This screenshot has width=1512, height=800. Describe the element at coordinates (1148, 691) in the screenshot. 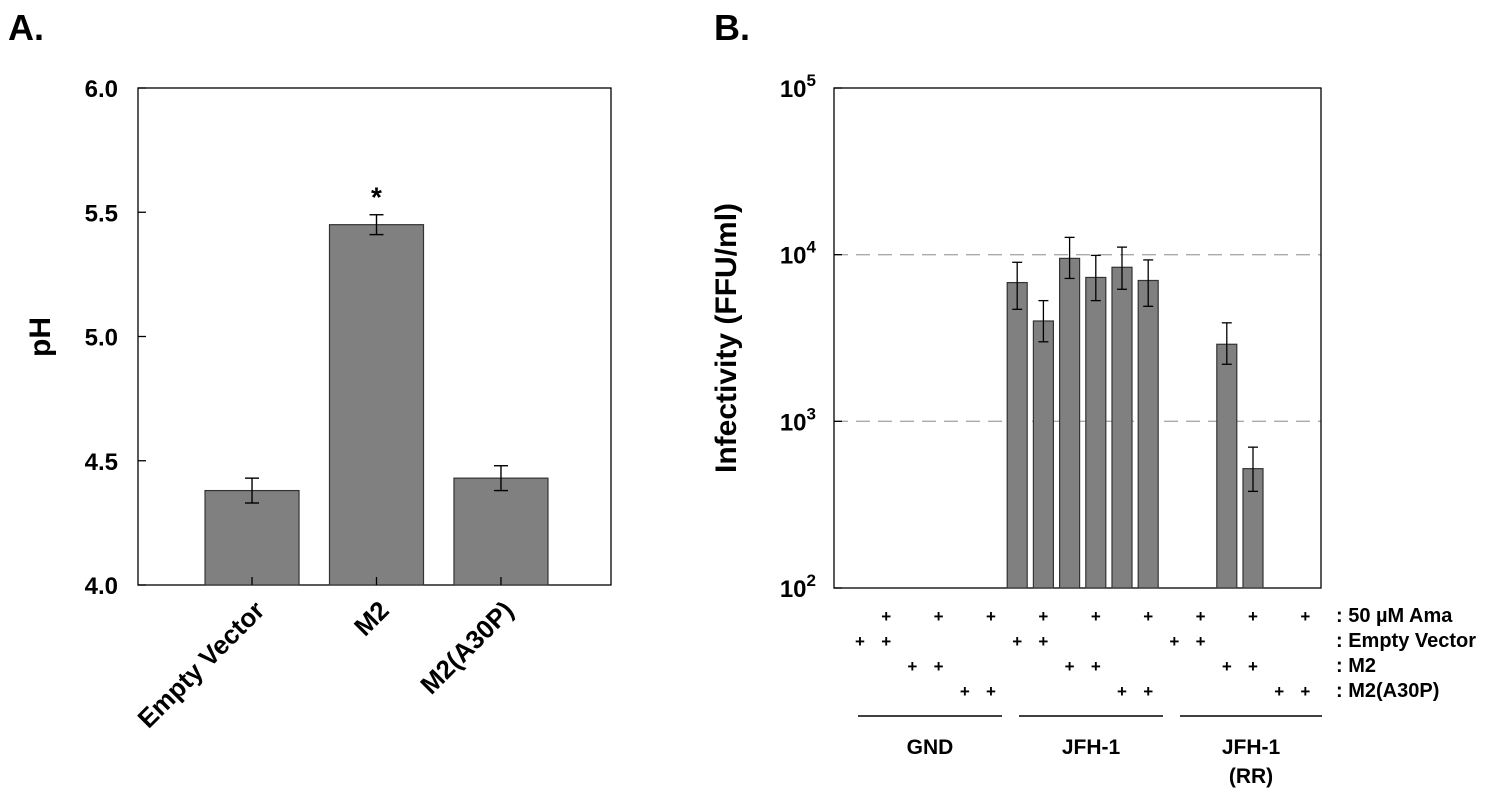

I see `panel-b-mark-r3-c11: +` at that location.